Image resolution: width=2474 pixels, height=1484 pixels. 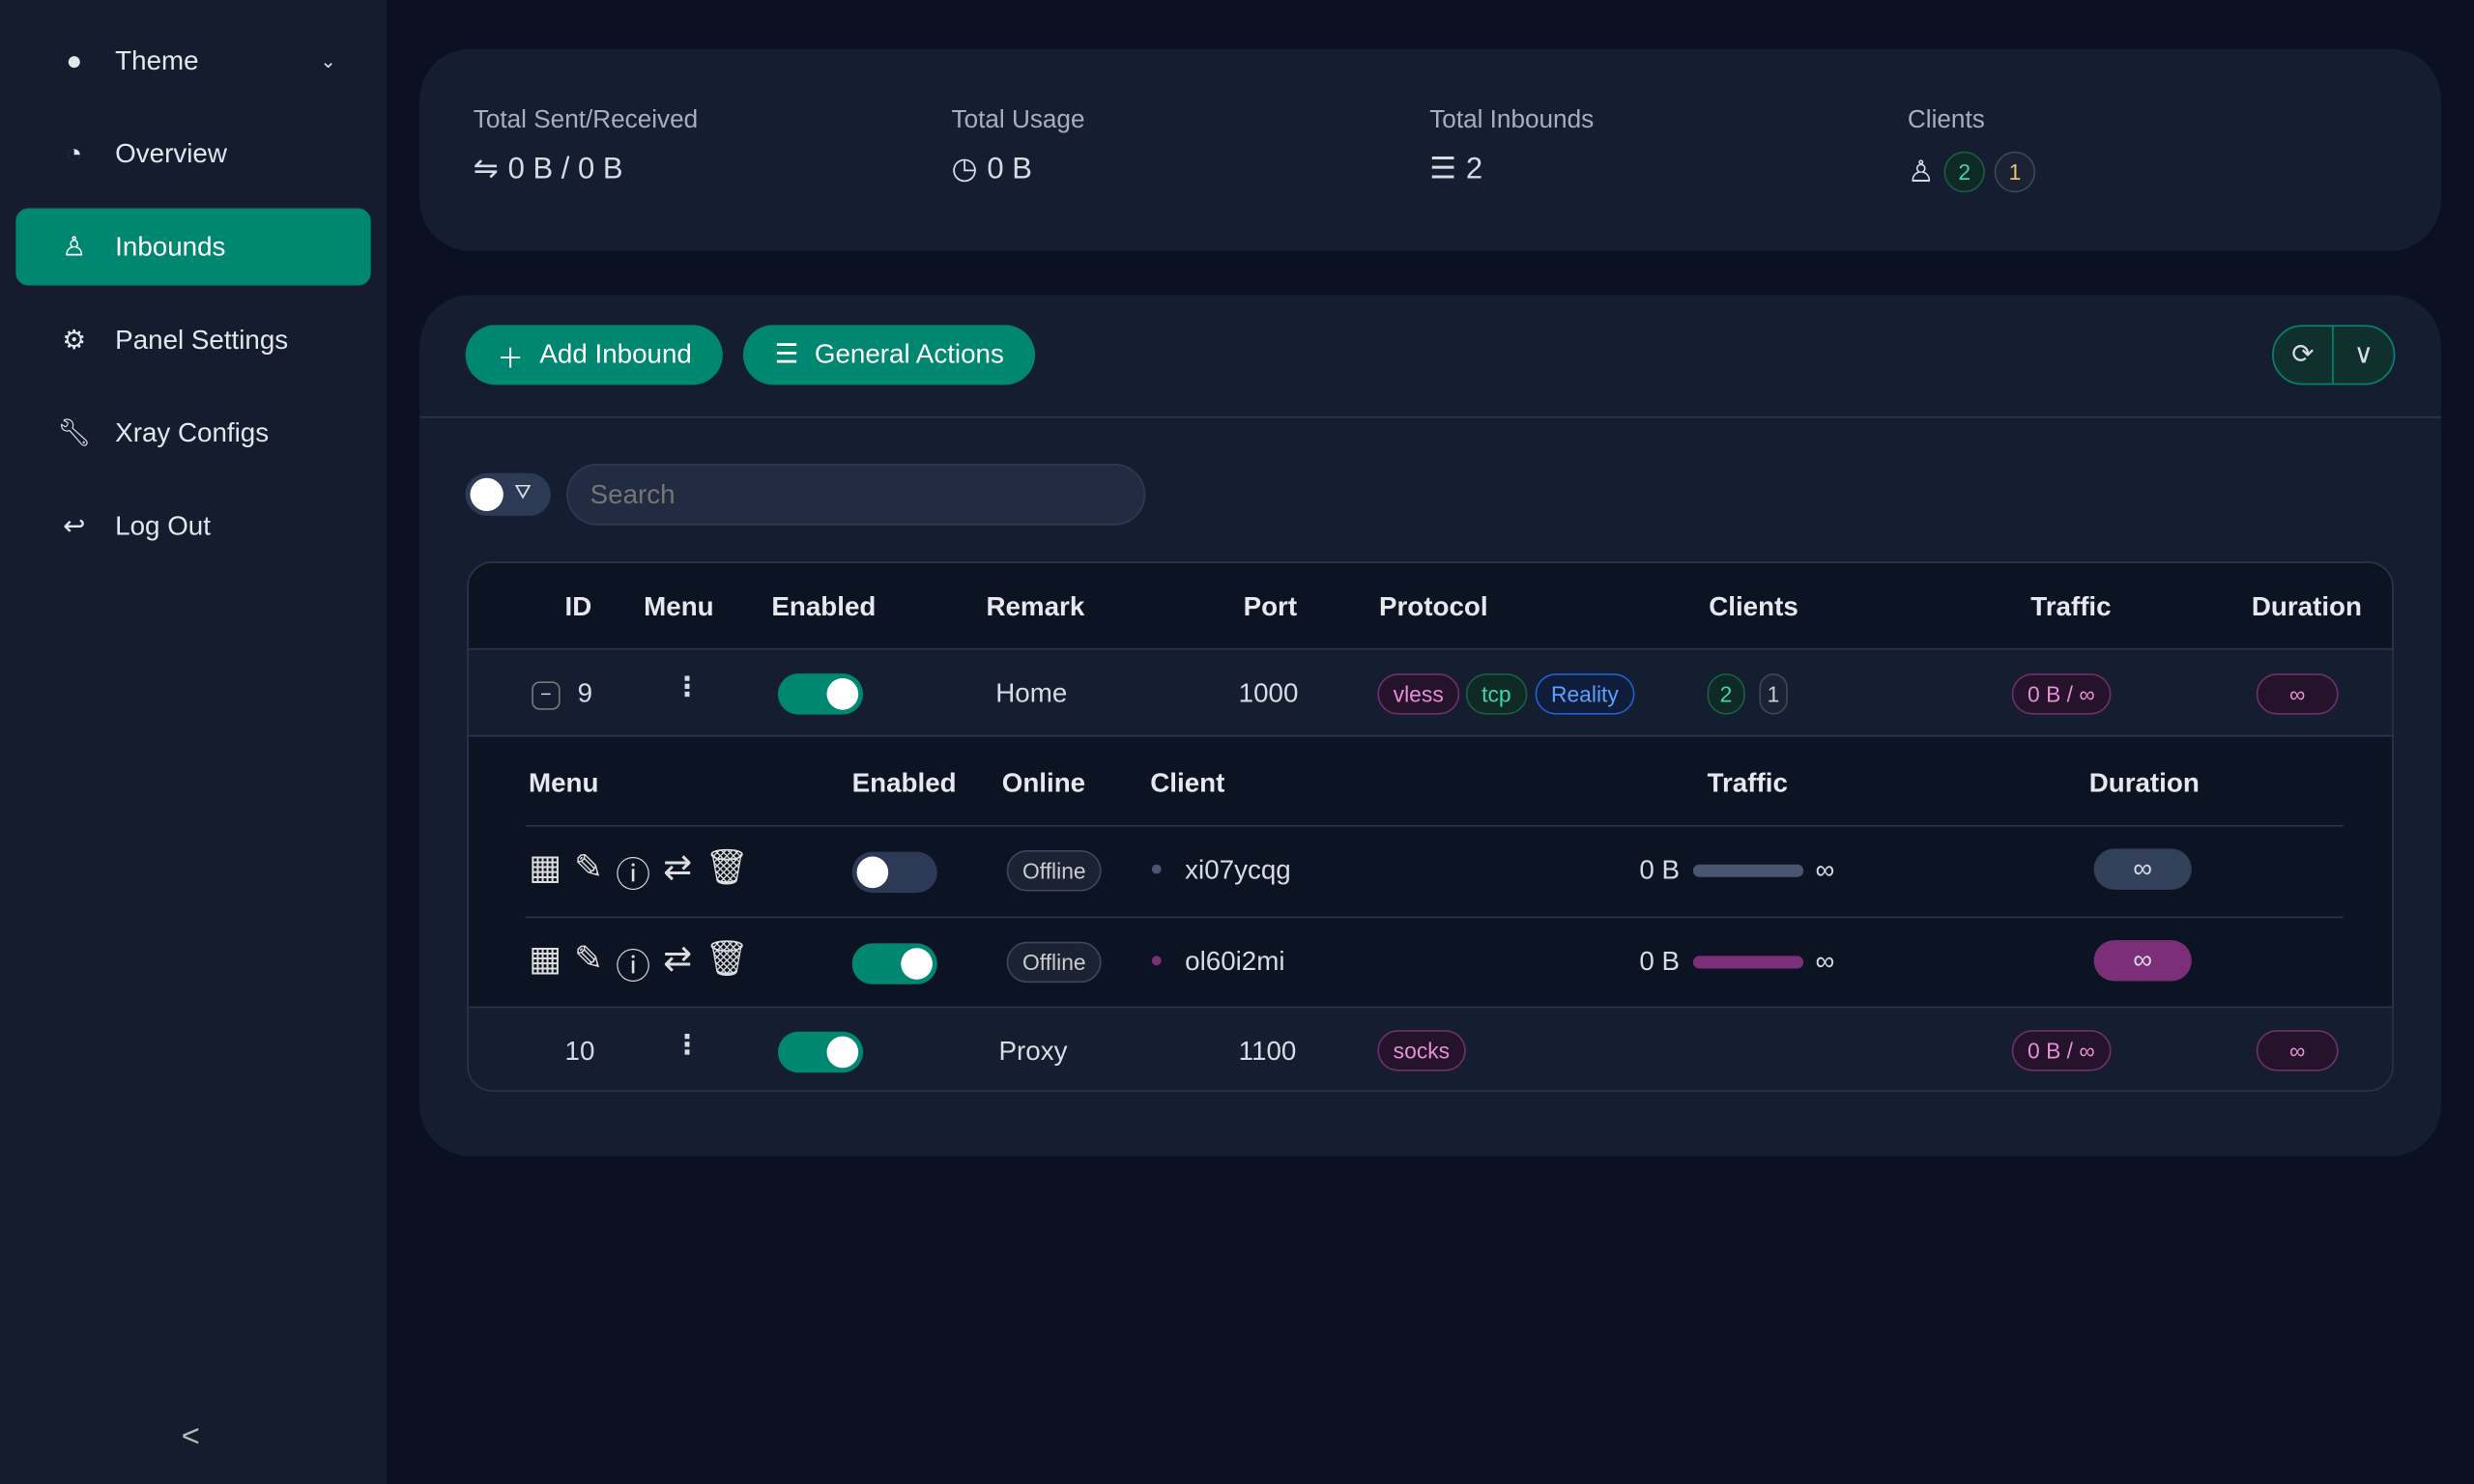 I want to click on sidebar-item-theme: ● Theme ⌄, so click(x=192, y=61).